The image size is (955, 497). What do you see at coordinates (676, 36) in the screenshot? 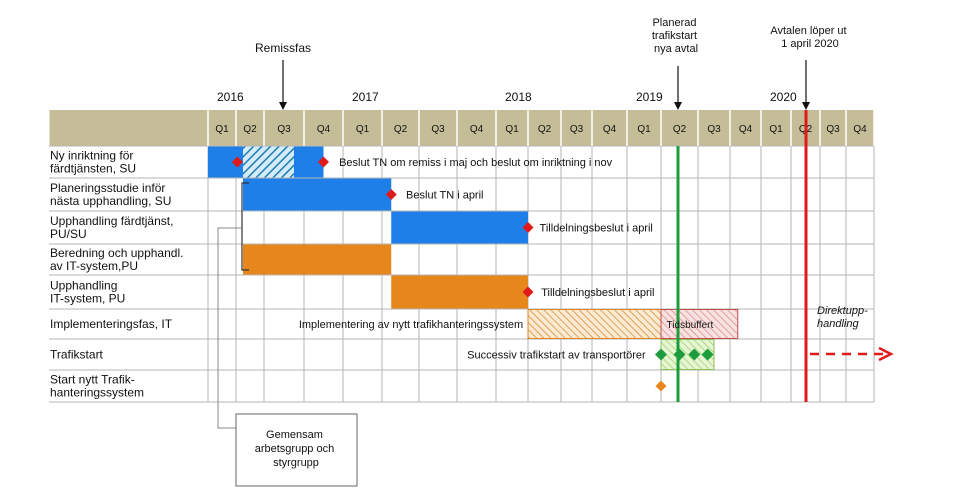
I see `planerad-trafikstart-label: Planerad trafikstart nya avtal` at bounding box center [676, 36].